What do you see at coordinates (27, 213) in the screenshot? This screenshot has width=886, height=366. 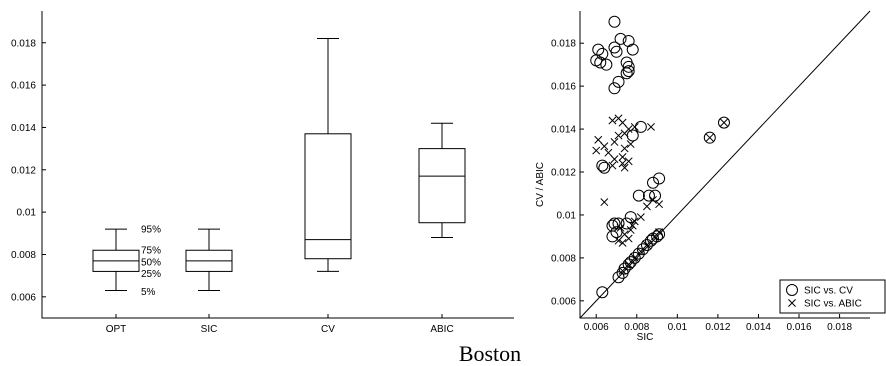 I see `box-y-tick-label: 0.01` at bounding box center [27, 213].